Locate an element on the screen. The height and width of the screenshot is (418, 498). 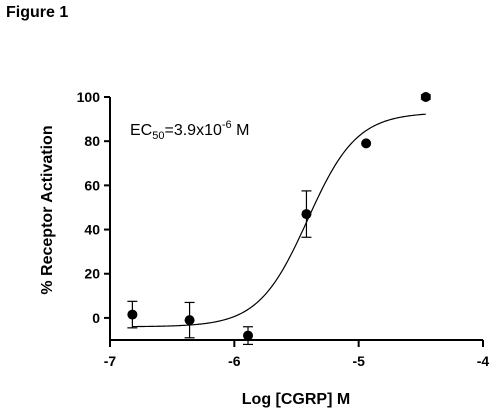
x-axis-label: Log [CGRP] M is located at coordinates (296, 399).